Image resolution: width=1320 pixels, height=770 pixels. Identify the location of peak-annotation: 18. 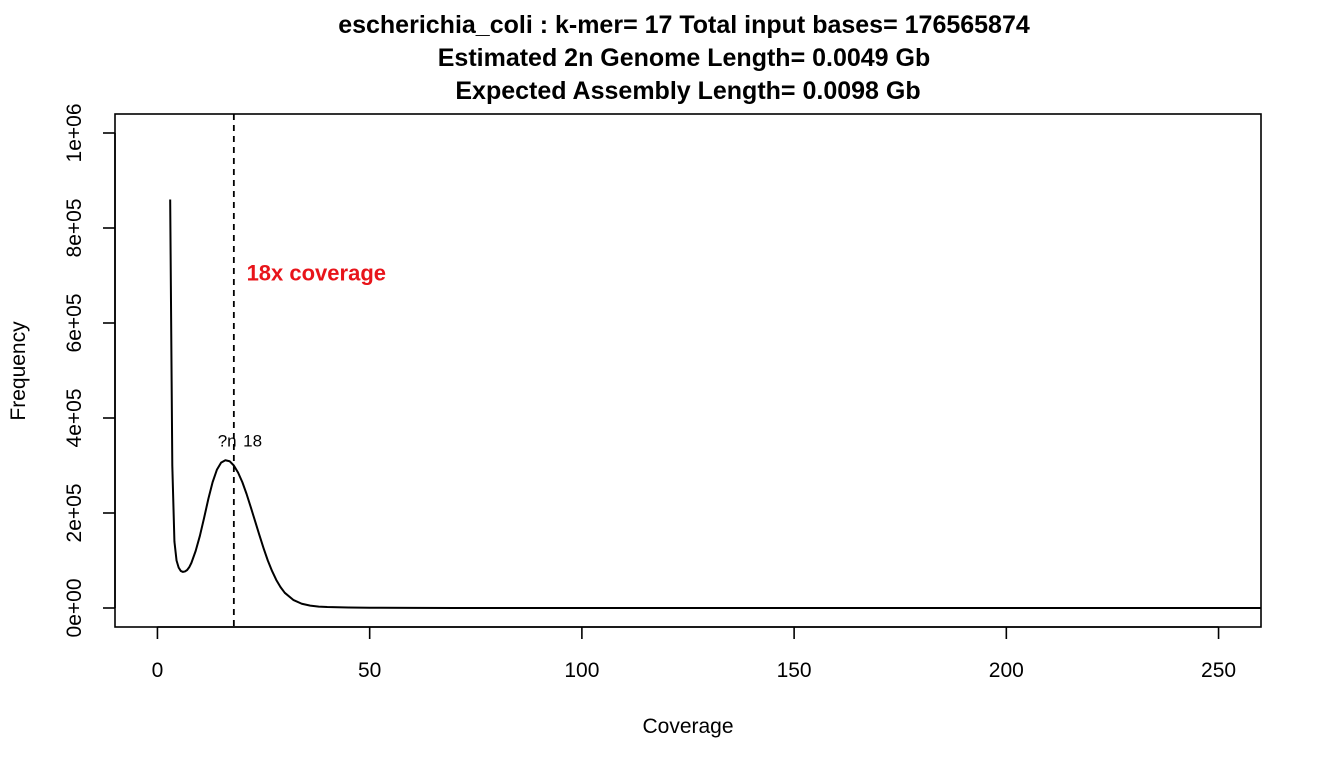
(252, 441).